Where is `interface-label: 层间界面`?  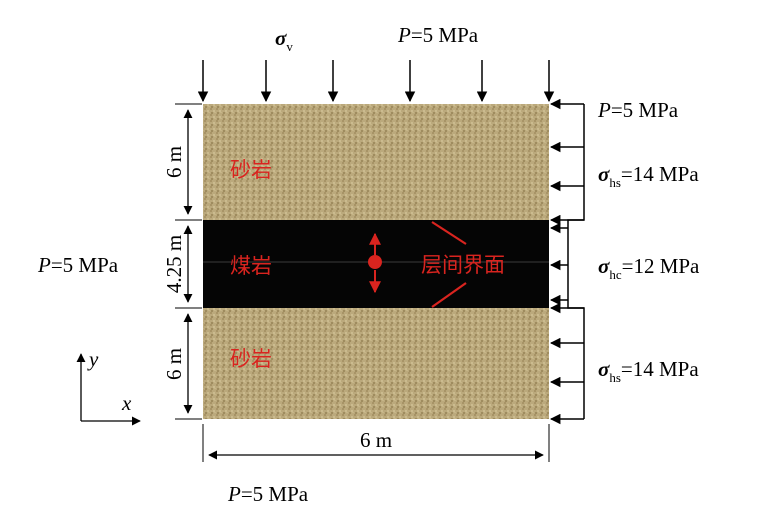 interface-label: 层间界面 is located at coordinates (463, 265).